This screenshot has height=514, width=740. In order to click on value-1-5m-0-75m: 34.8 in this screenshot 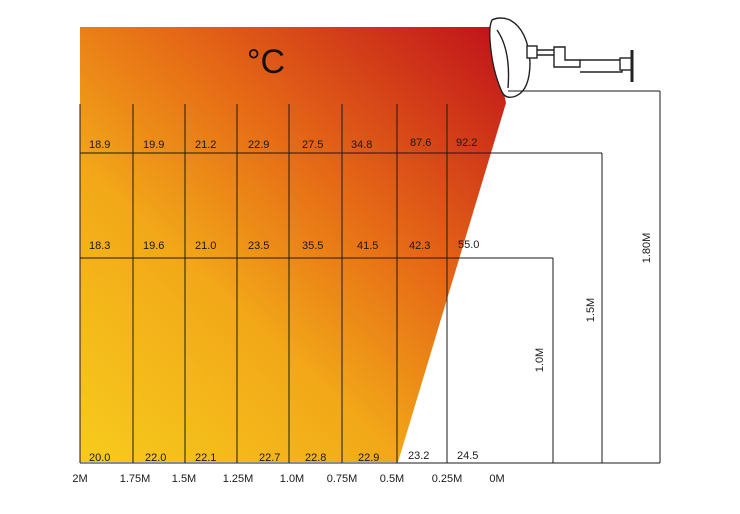, I will do `click(361, 145)`.